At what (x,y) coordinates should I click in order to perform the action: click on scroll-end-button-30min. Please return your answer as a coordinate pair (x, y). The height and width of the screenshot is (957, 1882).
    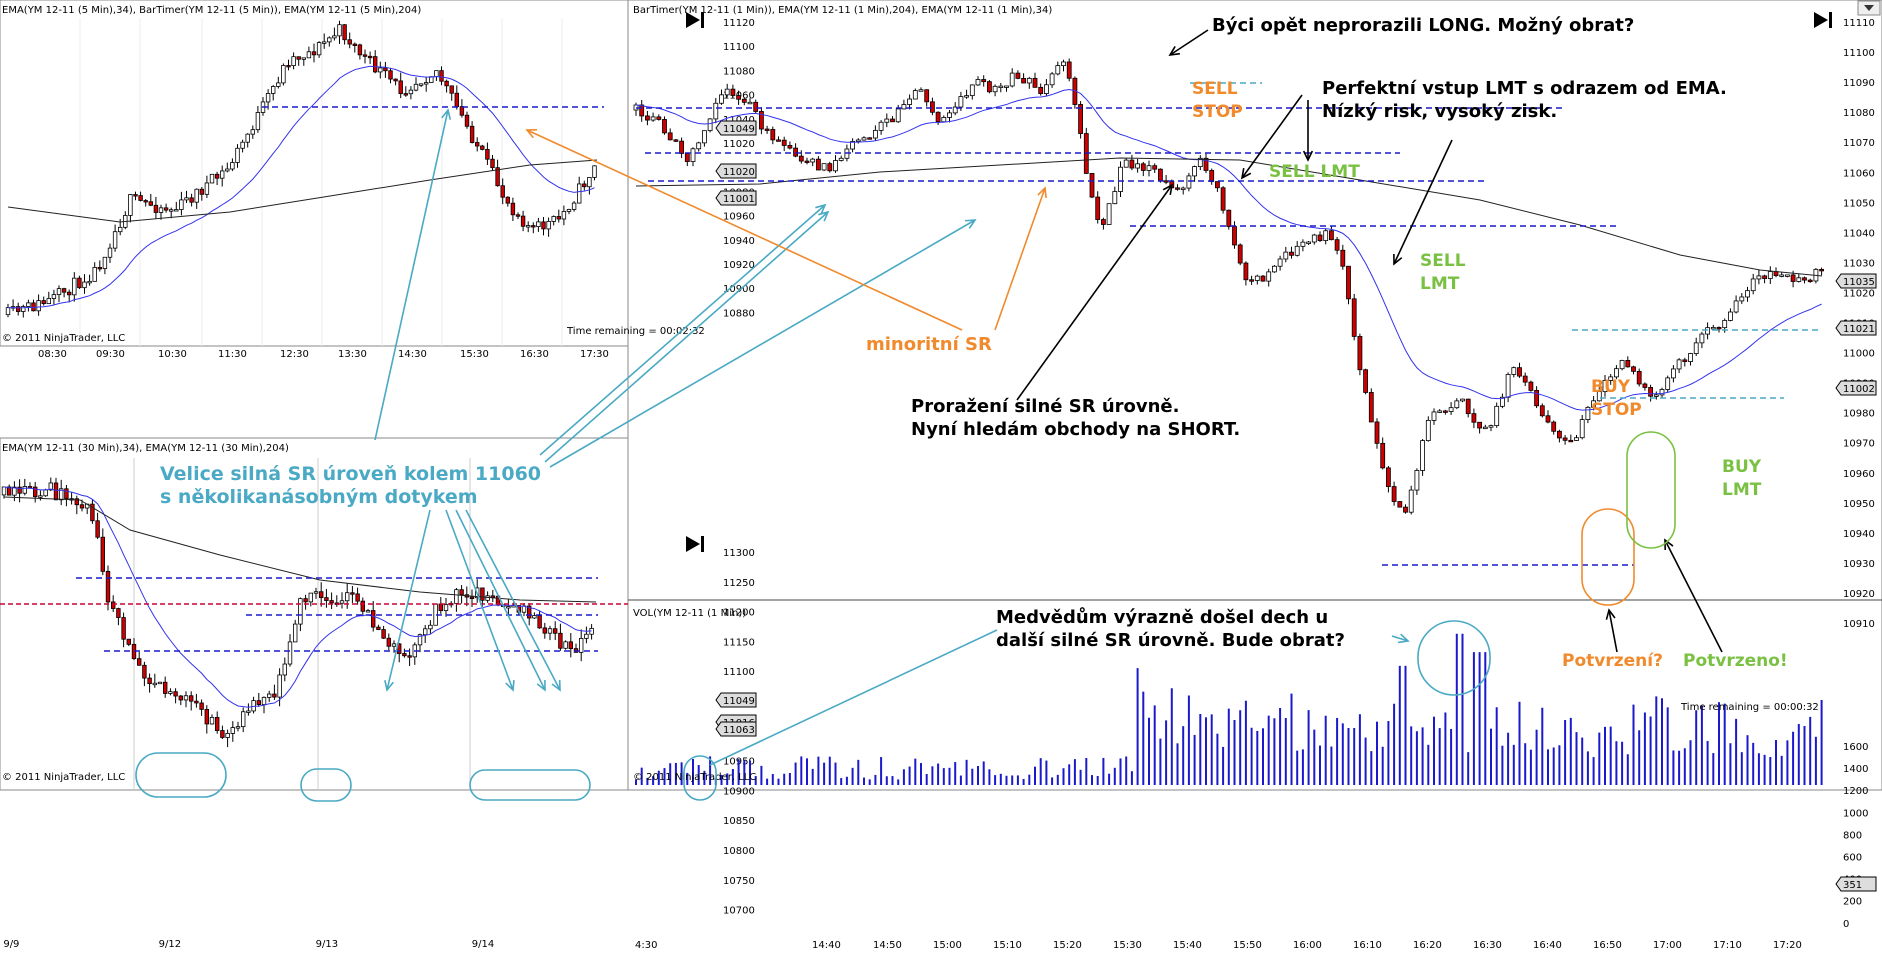
    Looking at the image, I should click on (695, 544).